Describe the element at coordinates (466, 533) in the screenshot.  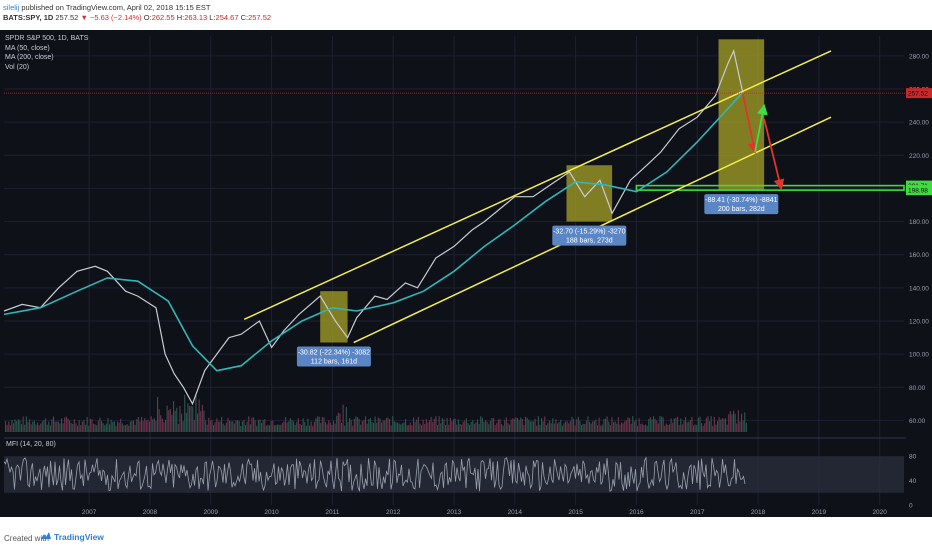
I see `footer: Created with TradingView` at that location.